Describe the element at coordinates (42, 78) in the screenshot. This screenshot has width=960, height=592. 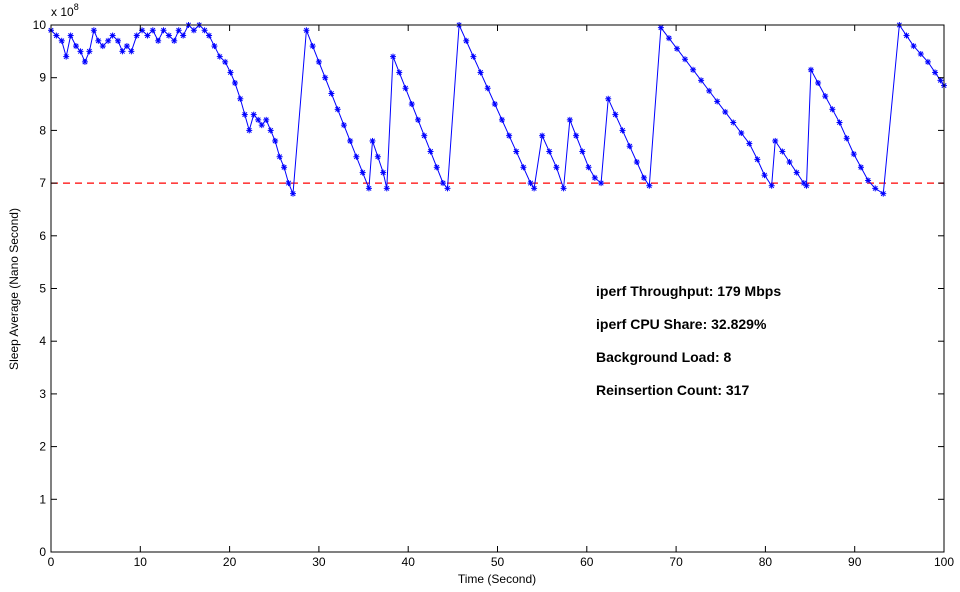
I see `y-tick-label: 9` at that location.